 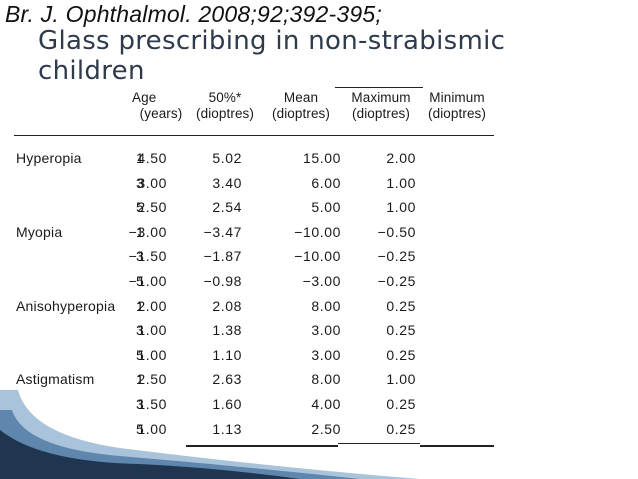 I want to click on row-maximum: 15.00, so click(x=321, y=158).